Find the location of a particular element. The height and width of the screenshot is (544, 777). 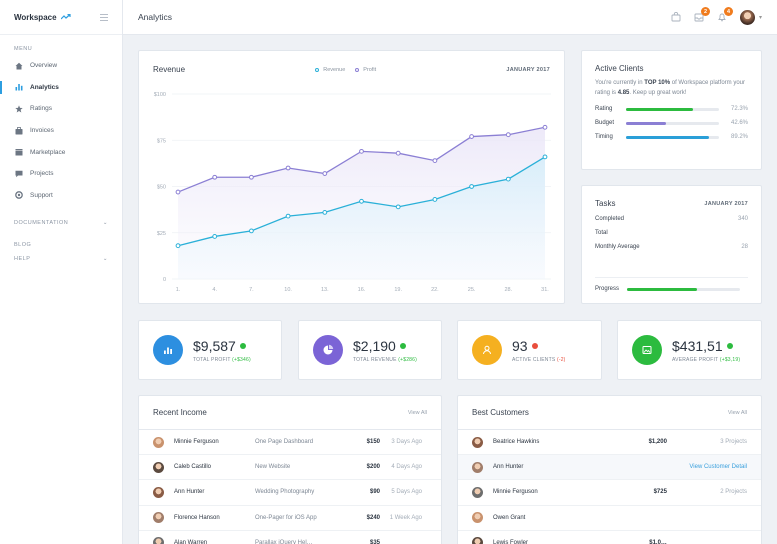

table-row: Alan Warren Parallax jQuery Hel… $35 is located at coordinates (290, 537).